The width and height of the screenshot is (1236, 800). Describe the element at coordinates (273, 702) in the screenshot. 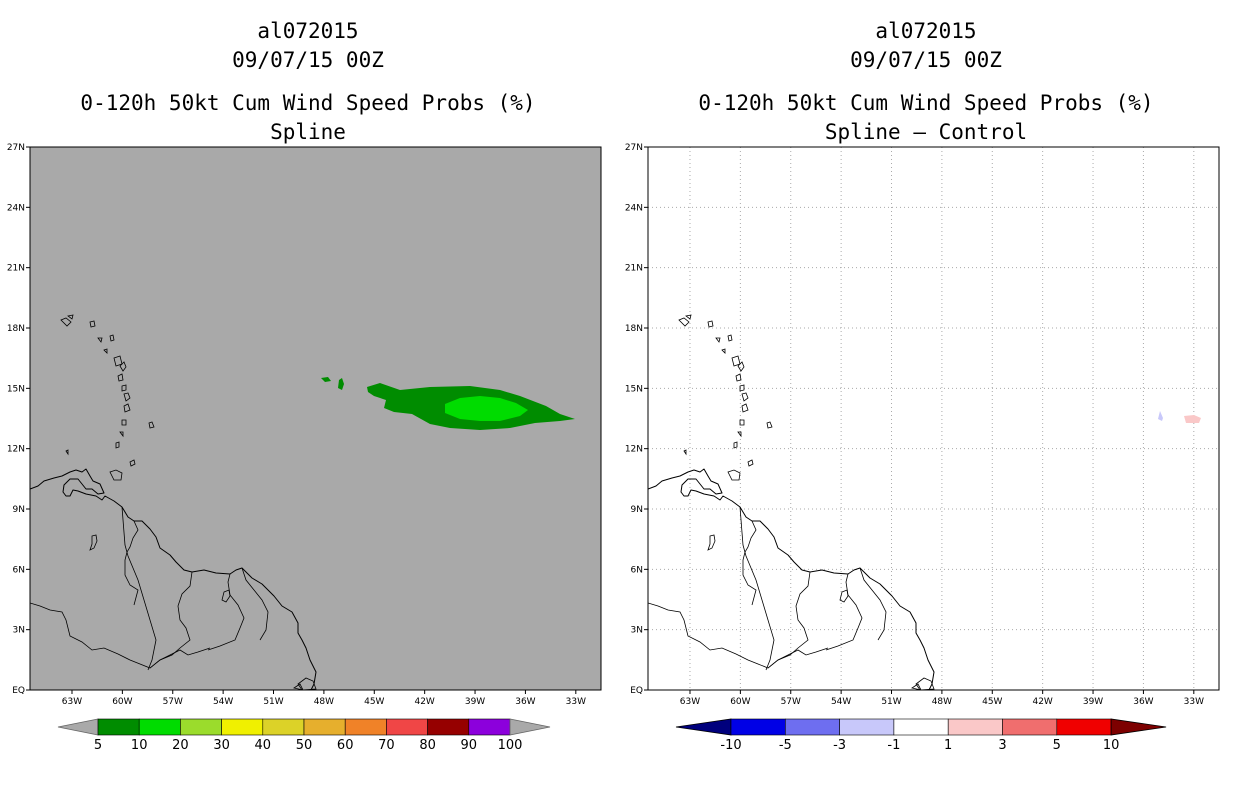

I see `left-lon-label: 51W` at that location.